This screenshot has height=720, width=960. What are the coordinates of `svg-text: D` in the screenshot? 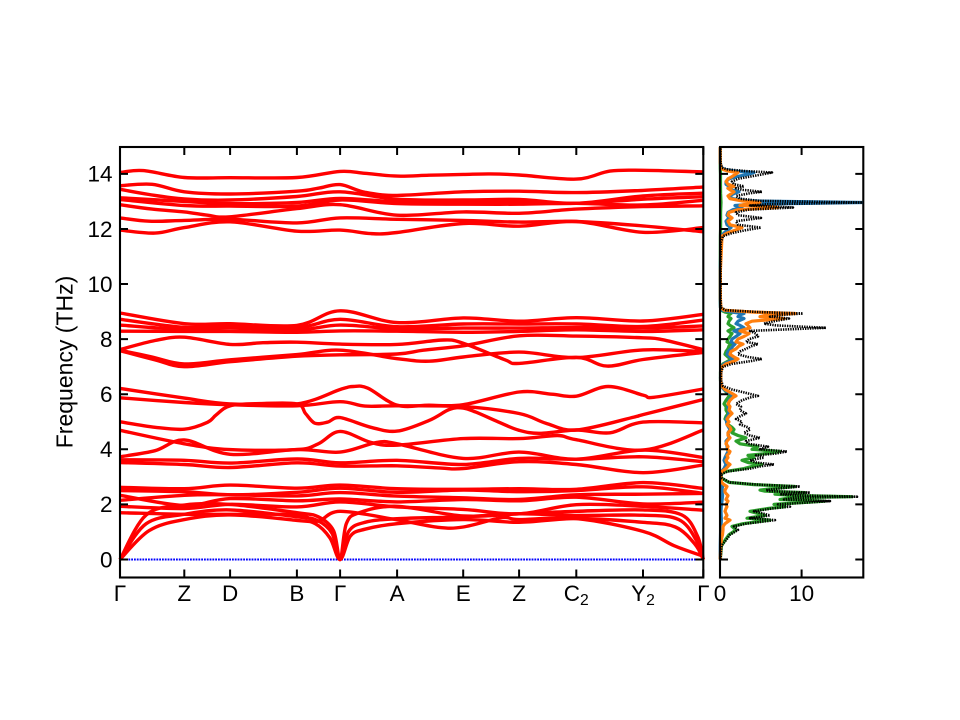 It's located at (230, 593).